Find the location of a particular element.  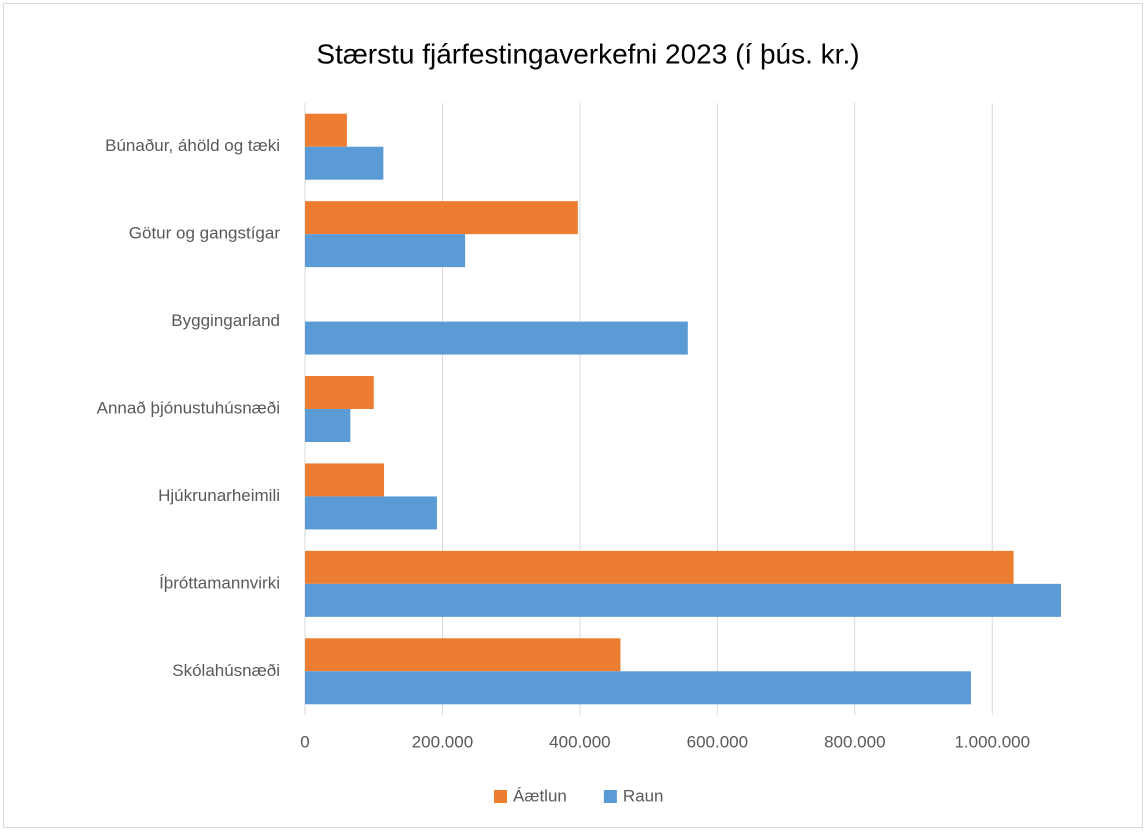

x-tick-label: 200.000 is located at coordinates (442, 741).